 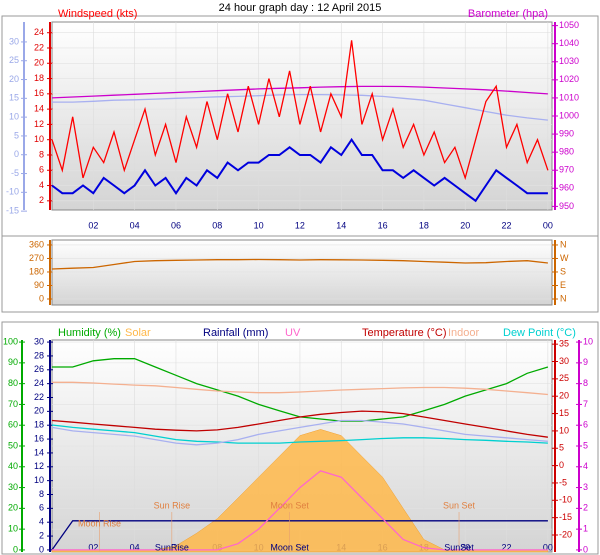 What do you see at coordinates (93, 225) in the screenshot?
I see `x-tick-label: 02` at bounding box center [93, 225].